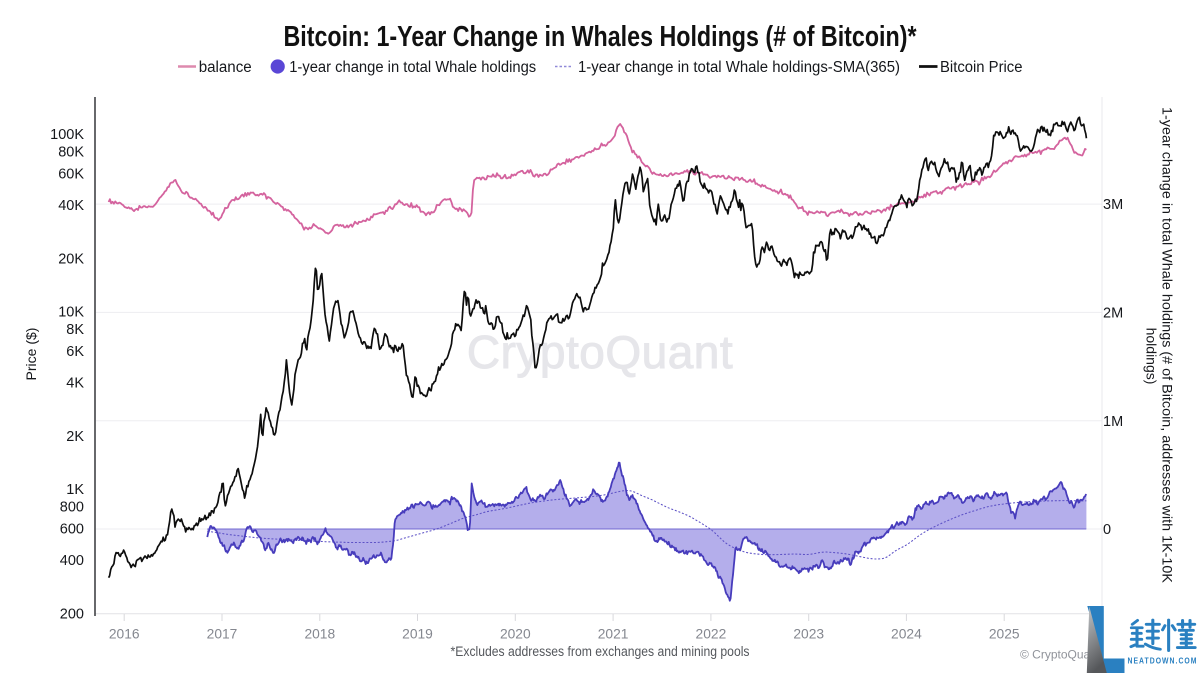  What do you see at coordinates (124, 634) in the screenshot?
I see `svg-text: 2016` at bounding box center [124, 634].